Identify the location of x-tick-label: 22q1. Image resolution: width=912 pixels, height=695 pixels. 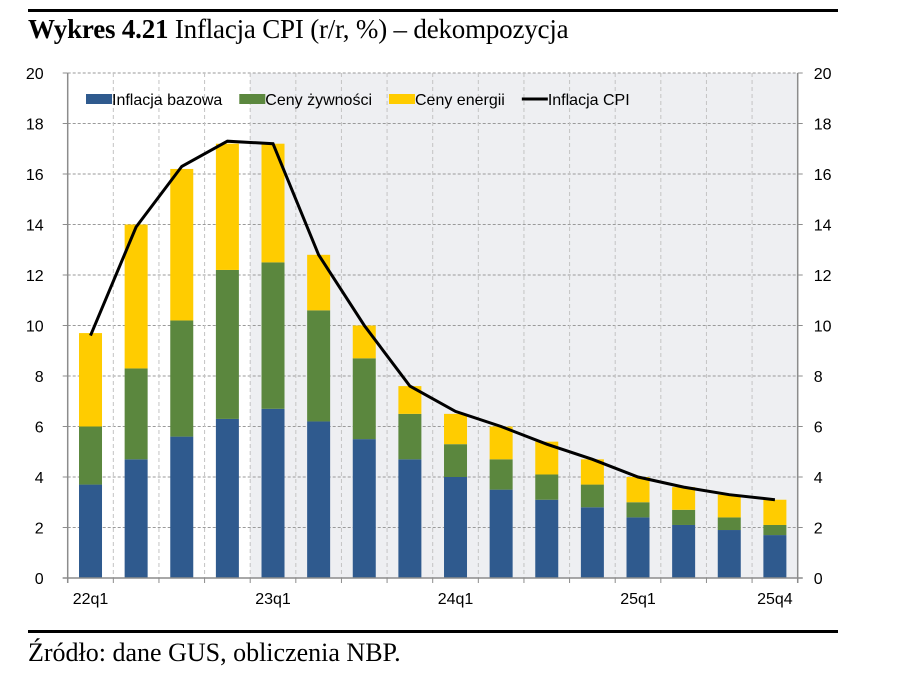
(91, 599).